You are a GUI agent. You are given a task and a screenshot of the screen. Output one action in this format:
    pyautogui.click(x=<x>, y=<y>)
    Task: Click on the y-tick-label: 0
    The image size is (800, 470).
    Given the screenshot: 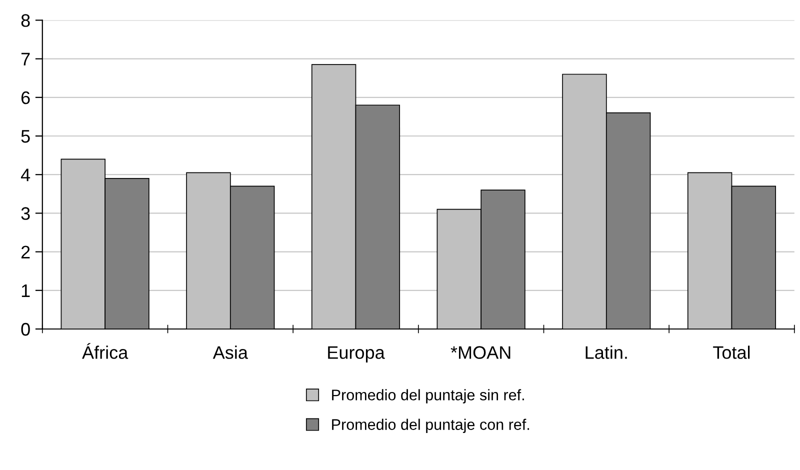 What is the action you would take?
    pyautogui.click(x=25, y=329)
    